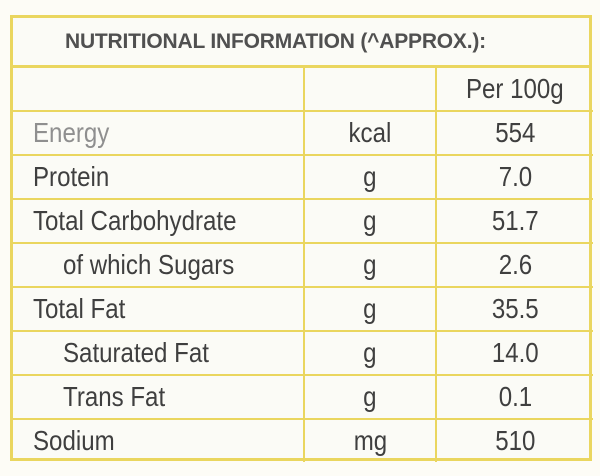 This screenshot has height=476, width=600. I want to click on table-header-row: Per 100g, so click(303, 90).